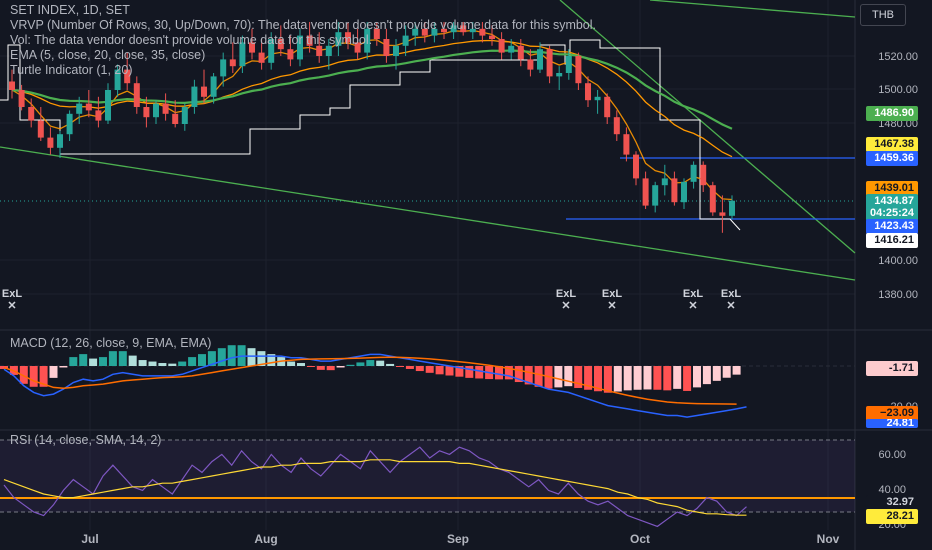 The height and width of the screenshot is (550, 932). What do you see at coordinates (458, 539) in the screenshot?
I see `time-tick: Sep` at bounding box center [458, 539].